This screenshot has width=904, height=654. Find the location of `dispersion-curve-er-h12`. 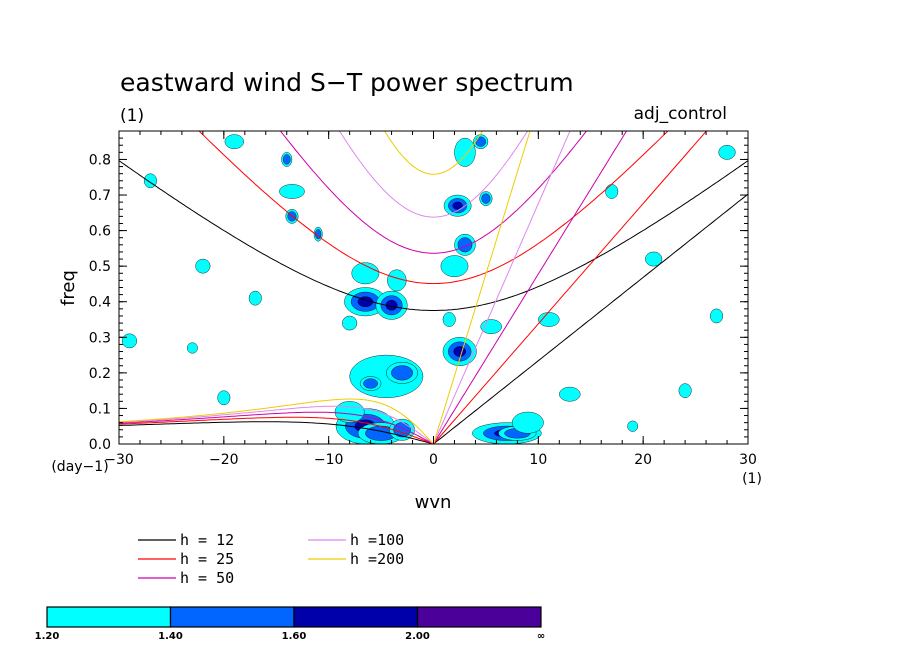

dispersion-curve-er-h12 is located at coordinates (276, 432).